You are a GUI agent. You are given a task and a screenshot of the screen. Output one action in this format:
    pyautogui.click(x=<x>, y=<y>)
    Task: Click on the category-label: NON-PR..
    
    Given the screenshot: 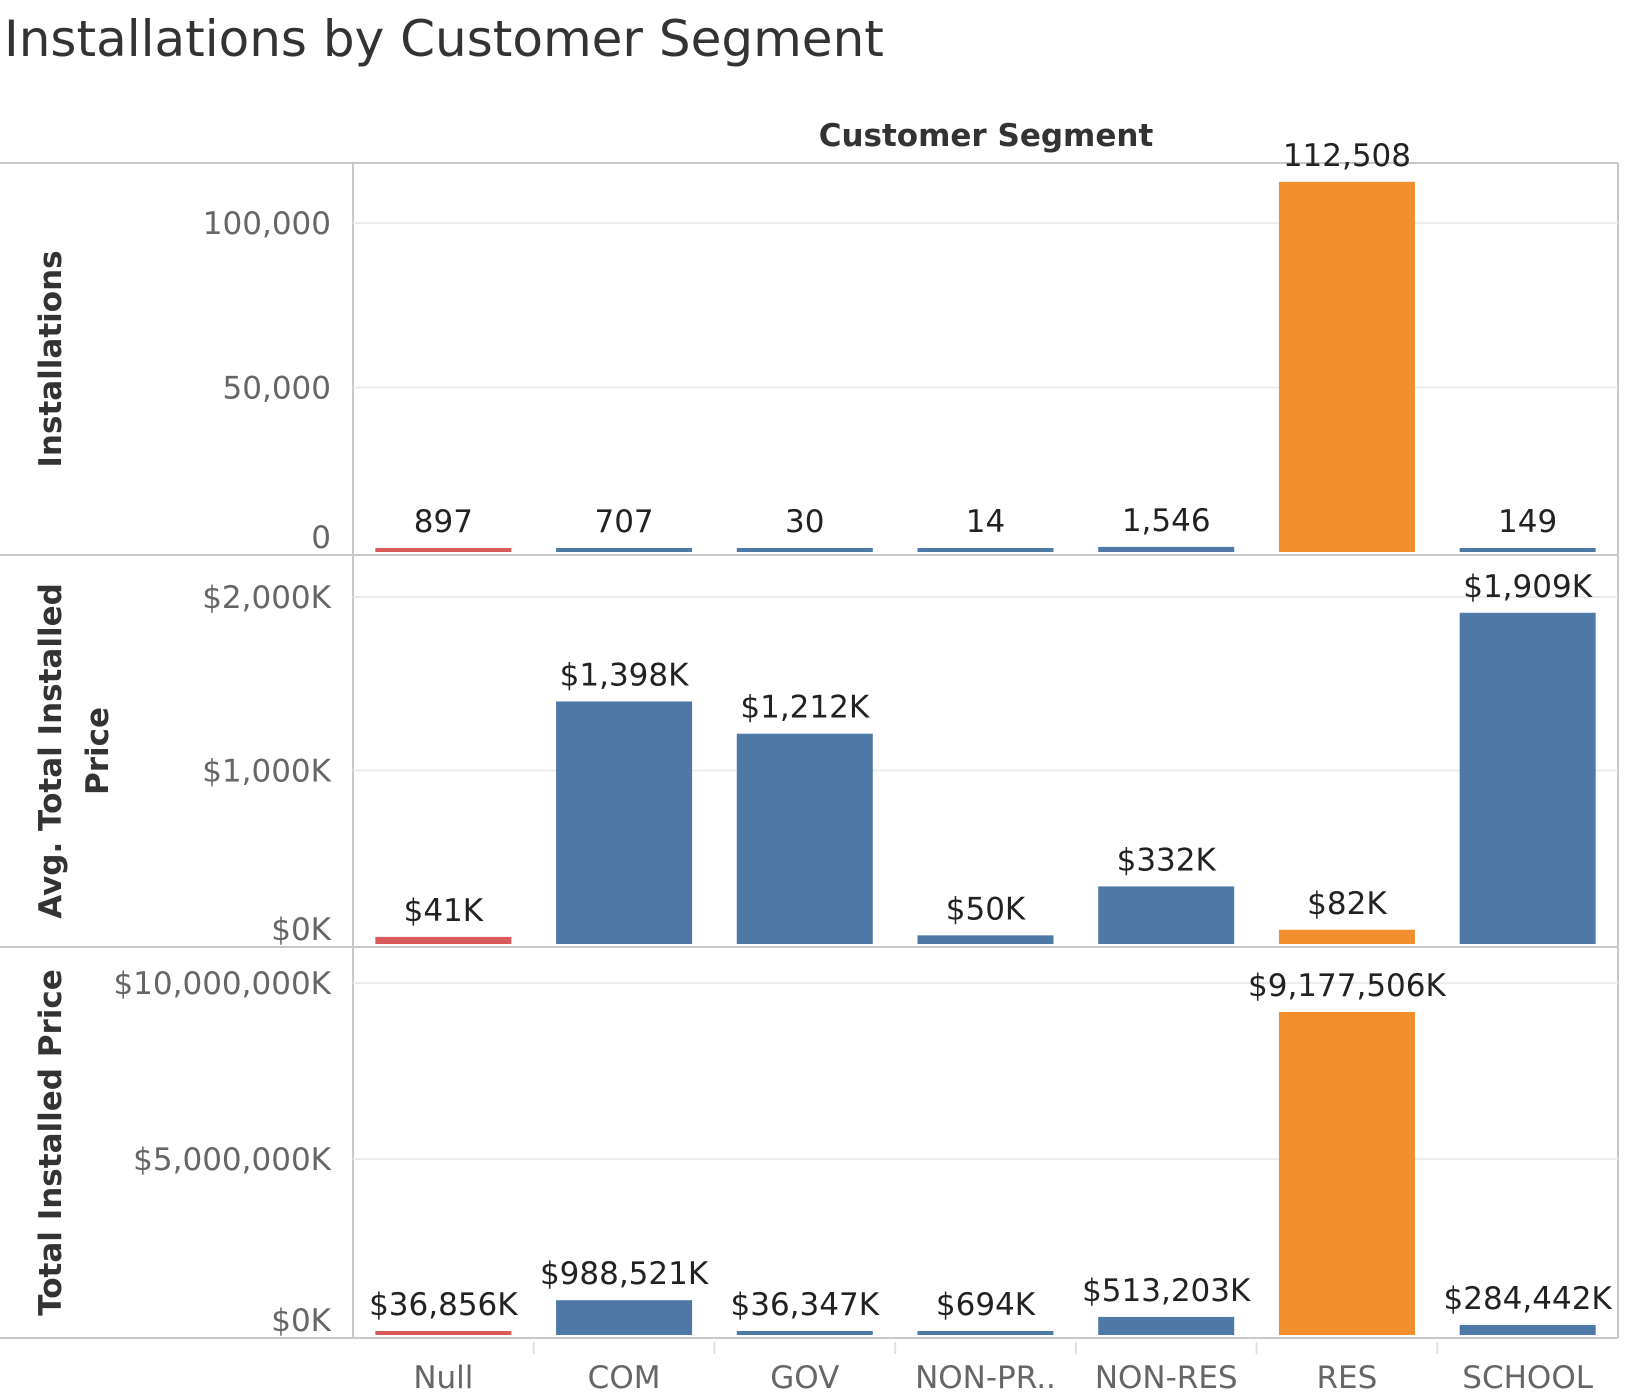 What is the action you would take?
    pyautogui.click(x=985, y=1376)
    